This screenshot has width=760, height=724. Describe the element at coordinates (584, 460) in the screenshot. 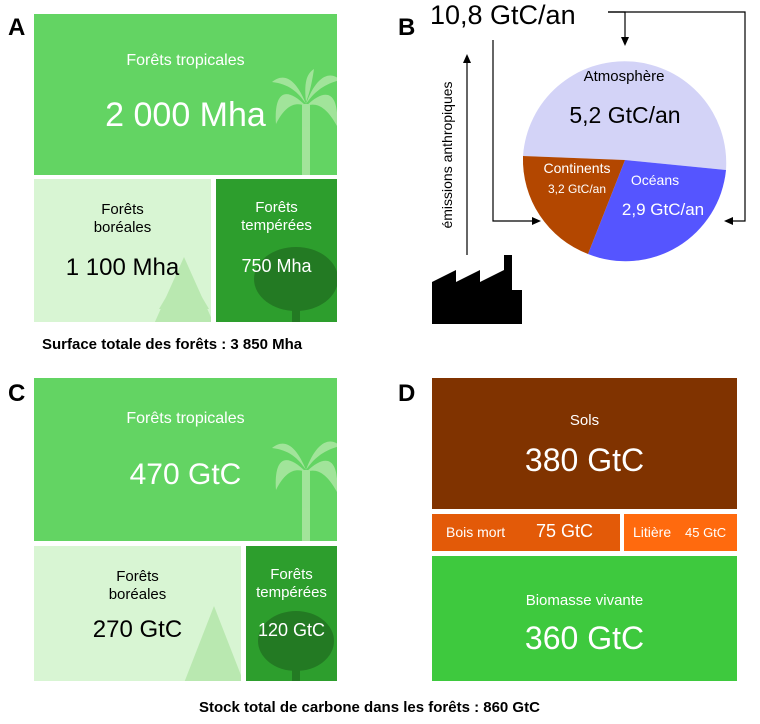

I see `sols-value: 380 GtC` at that location.